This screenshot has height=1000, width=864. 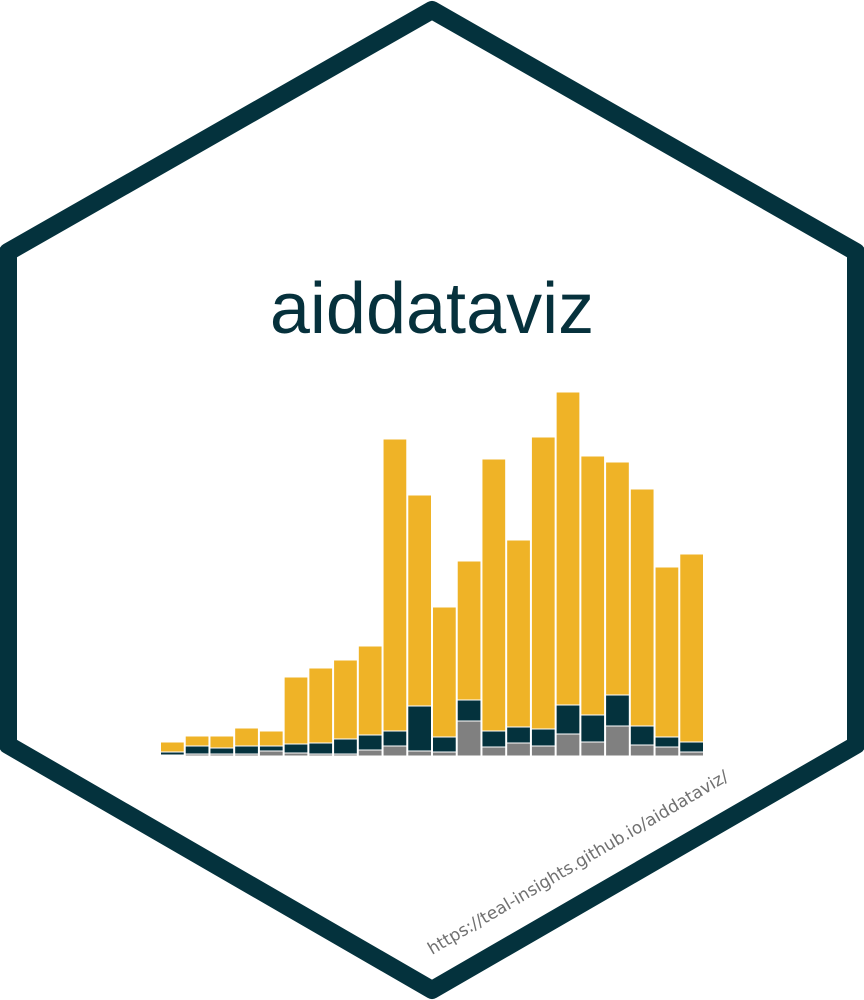 I want to click on title: aiddataviz, so click(x=432, y=309).